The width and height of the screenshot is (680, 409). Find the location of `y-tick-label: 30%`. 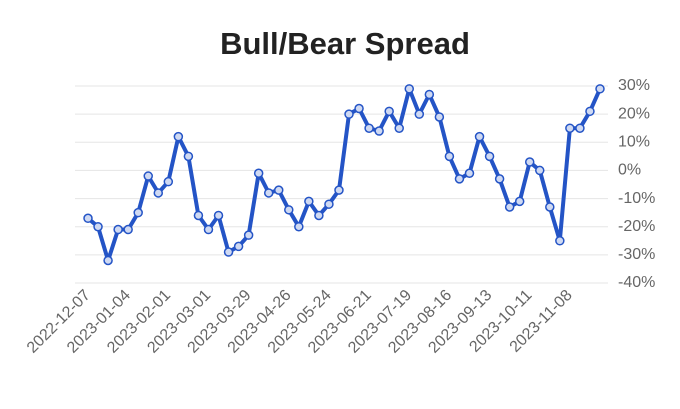

y-tick-label: 30% is located at coordinates (634, 85).